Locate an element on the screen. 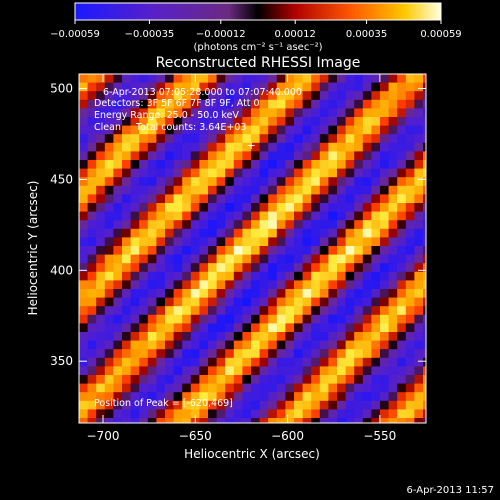 The width and height of the screenshot is (500, 500). peak-marker: + is located at coordinates (251, 145).